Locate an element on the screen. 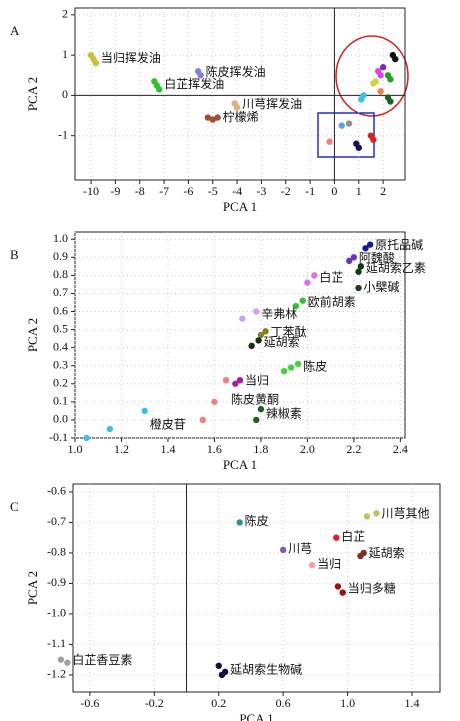  point-label: 小檗碱 is located at coordinates (382, 286).